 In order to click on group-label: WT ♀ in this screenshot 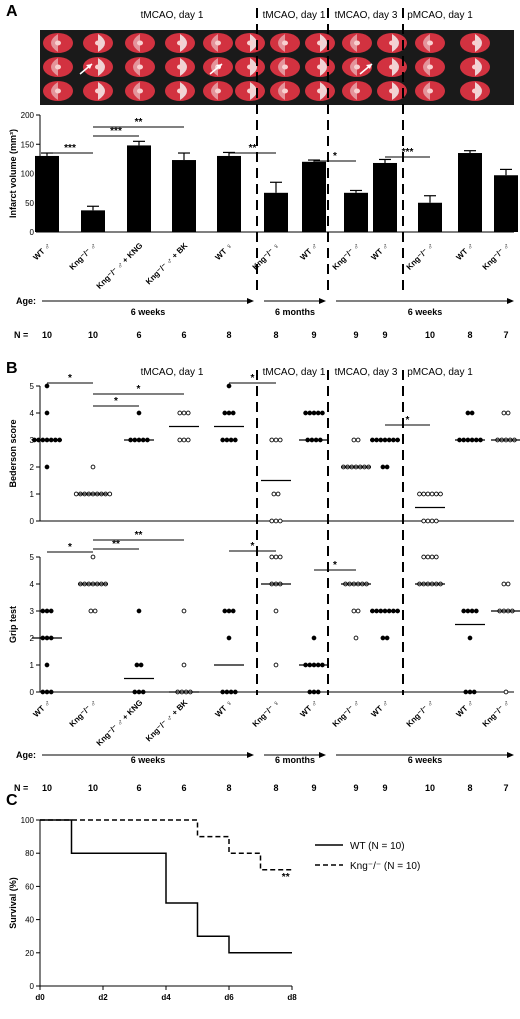, I will do `click(223, 708)`.